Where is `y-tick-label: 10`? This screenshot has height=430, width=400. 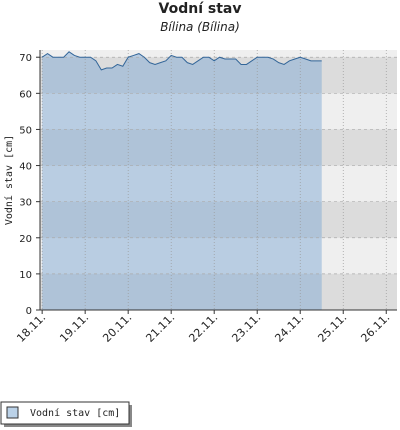 y-tick-label: 10 is located at coordinates (25, 275).